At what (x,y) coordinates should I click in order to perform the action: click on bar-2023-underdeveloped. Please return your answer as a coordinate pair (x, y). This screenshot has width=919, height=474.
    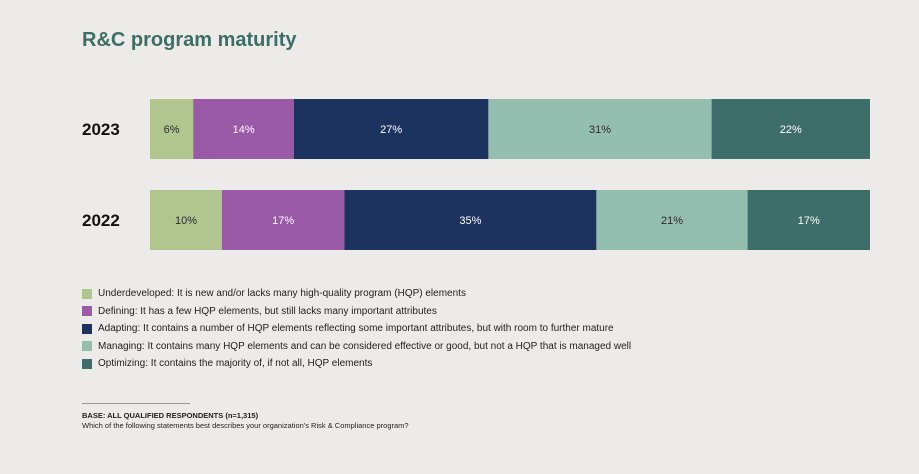
    Looking at the image, I should click on (172, 129).